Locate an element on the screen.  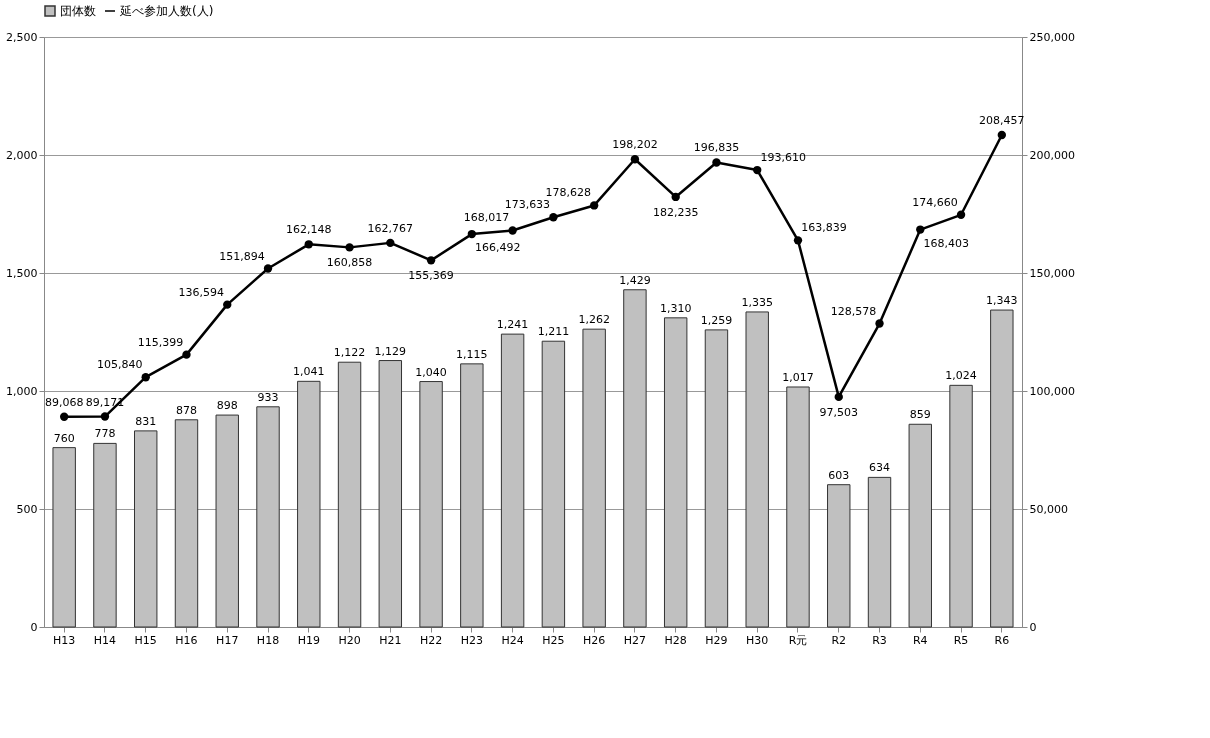
data-label: 1,122 is located at coordinates (349, 353).